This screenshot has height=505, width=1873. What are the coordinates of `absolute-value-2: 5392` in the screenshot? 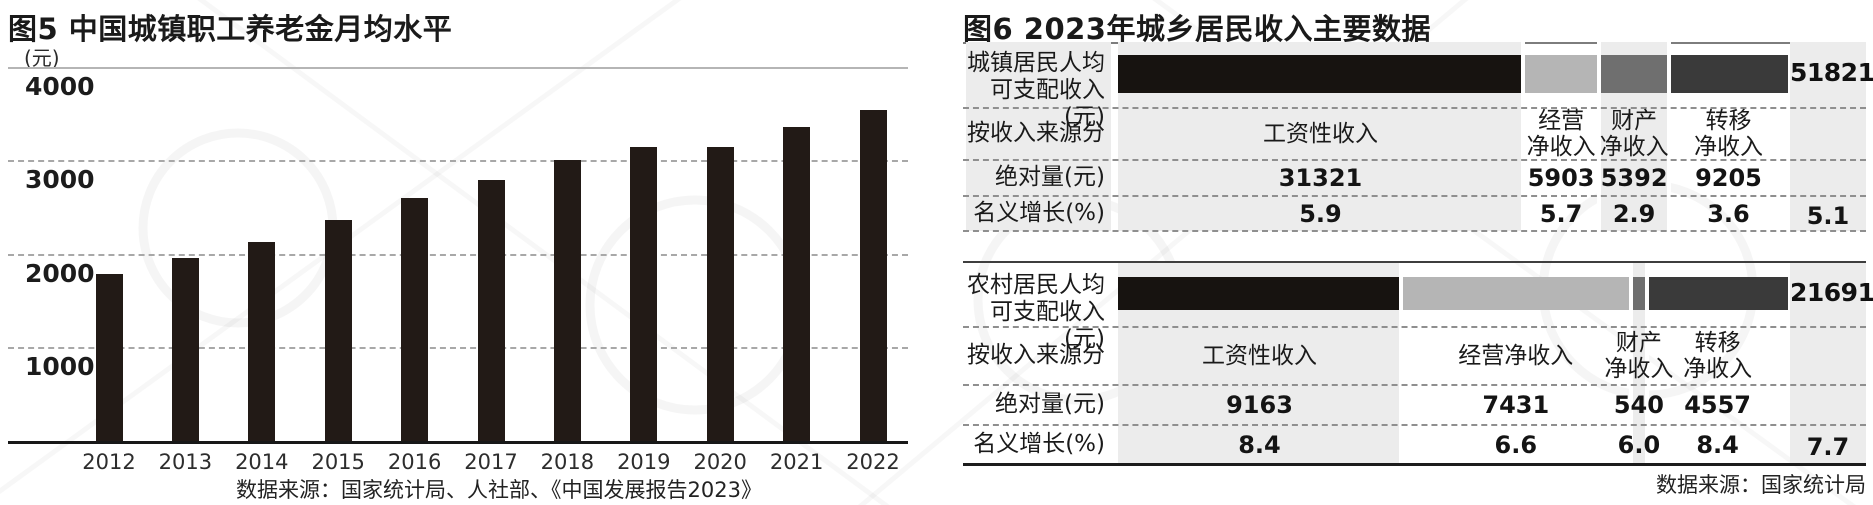 It's located at (1634, 178).